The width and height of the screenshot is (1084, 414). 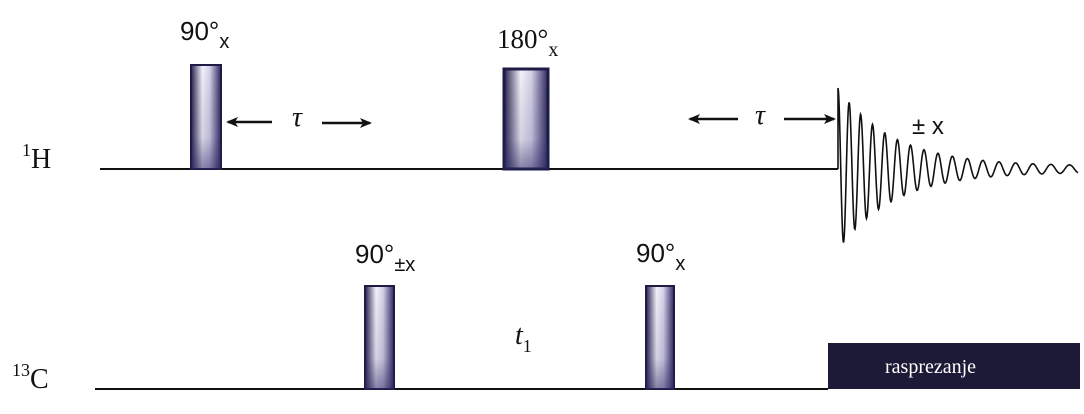 What do you see at coordinates (660, 337) in the screenshot?
I see `carbon-90-pulse-second` at bounding box center [660, 337].